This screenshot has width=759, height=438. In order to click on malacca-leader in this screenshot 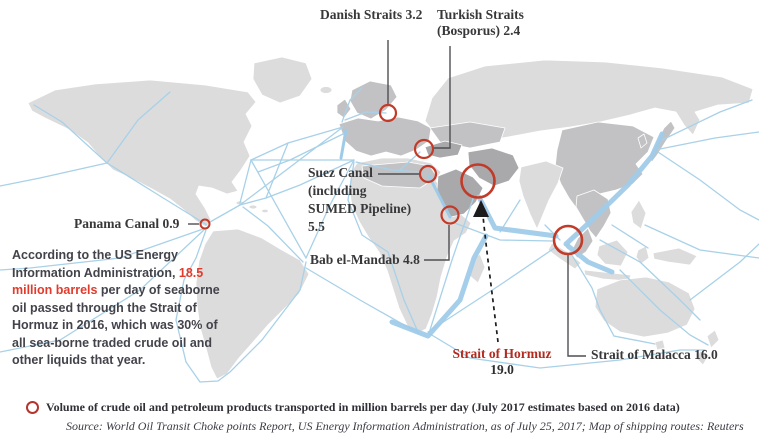, I will do `click(576, 306)`.